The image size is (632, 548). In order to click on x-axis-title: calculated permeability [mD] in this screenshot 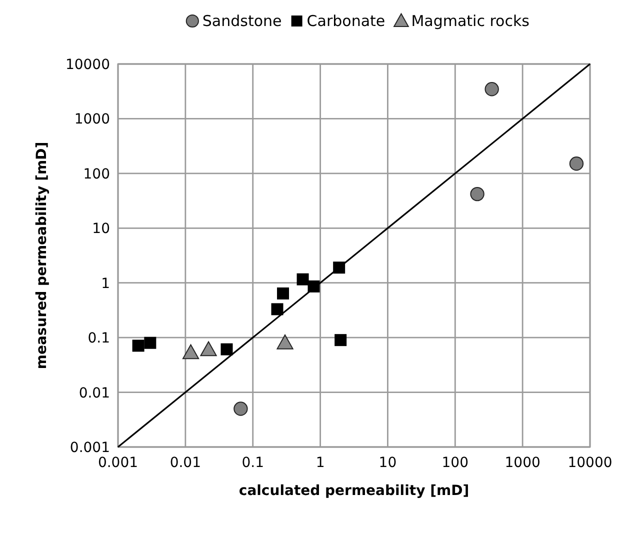, I will do `click(354, 491)`.